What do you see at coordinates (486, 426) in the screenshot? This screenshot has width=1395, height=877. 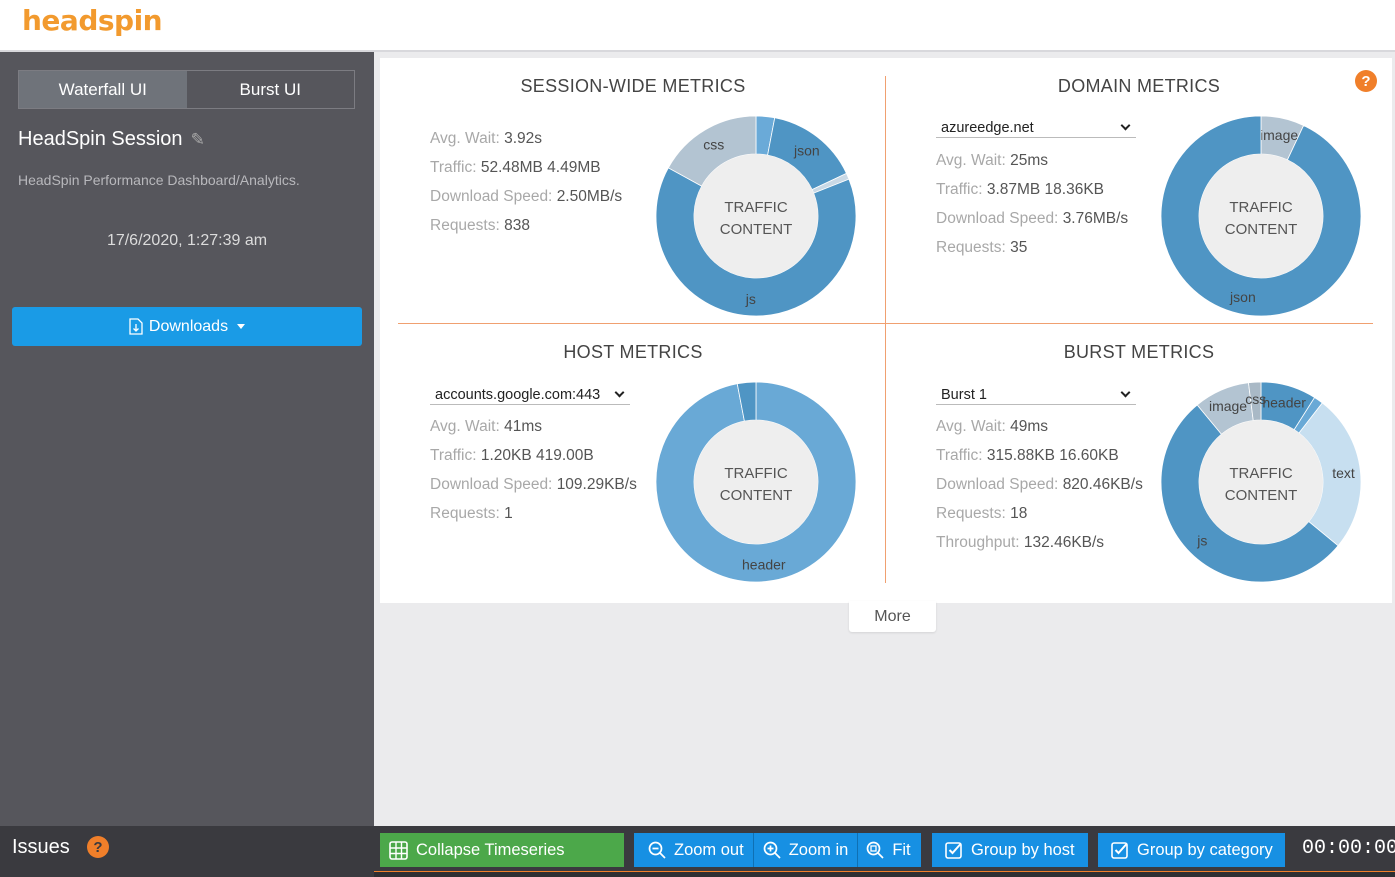 I see `metric-avg-wait: Avg. Wait: 41ms` at bounding box center [486, 426].